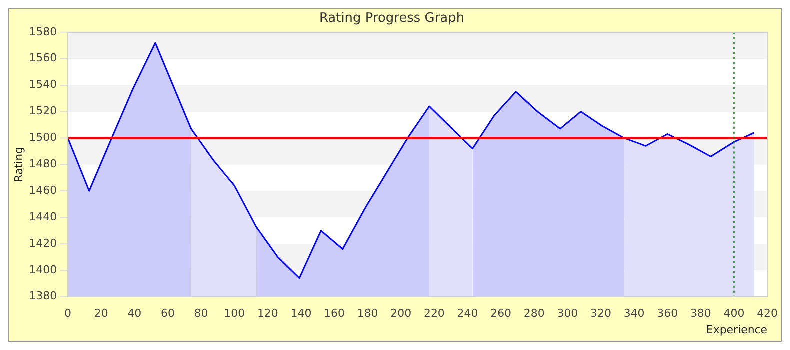 This screenshot has height=350, width=790. I want to click on x-tick-label: 100, so click(235, 313).